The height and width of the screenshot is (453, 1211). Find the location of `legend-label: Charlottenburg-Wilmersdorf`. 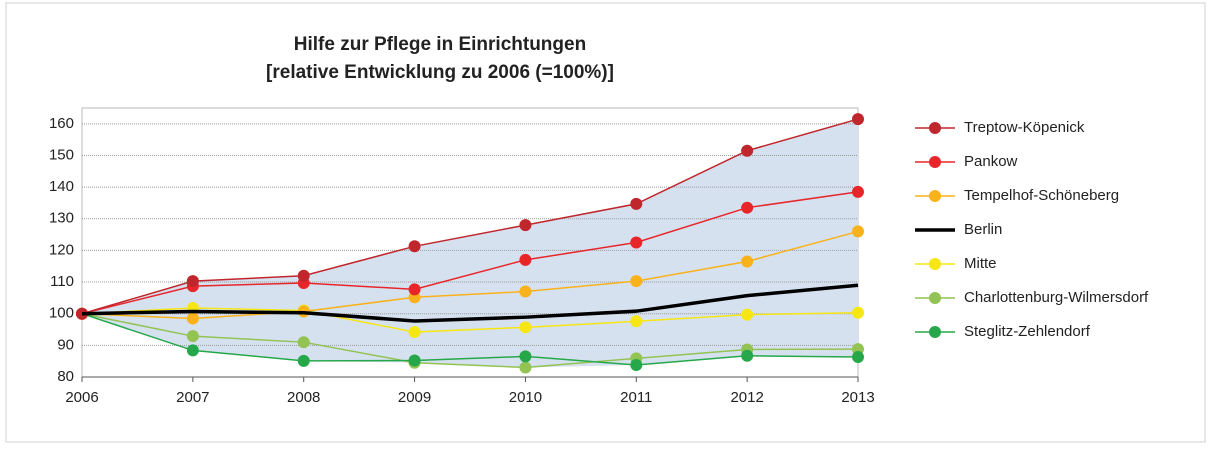

legend-label: Charlottenburg-Wilmersdorf is located at coordinates (1056, 297).